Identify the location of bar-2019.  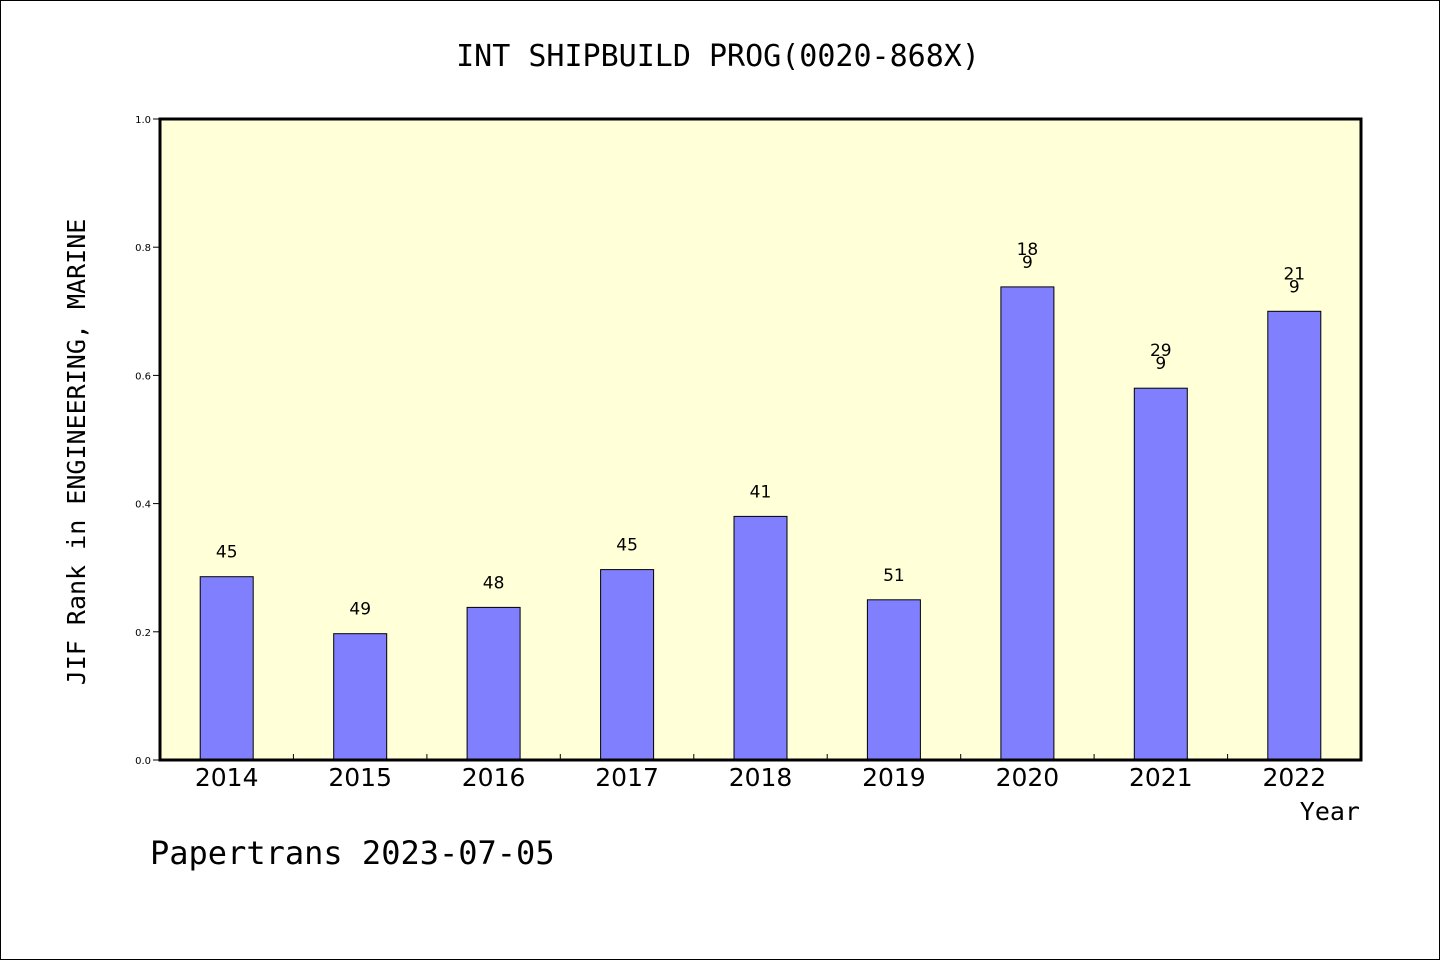
(893, 680).